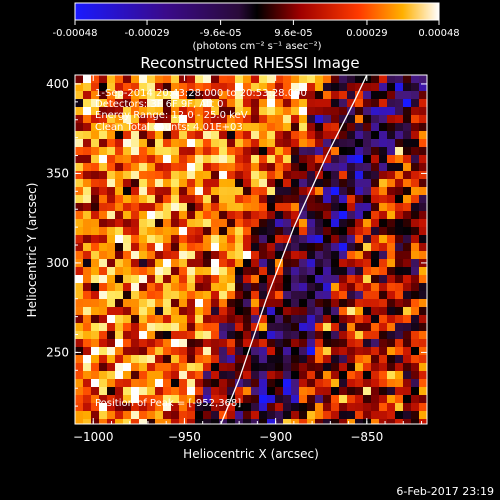  What do you see at coordinates (293, 33) in the screenshot?
I see `colorbar-tick-label: 9.6e-05` at bounding box center [293, 33].